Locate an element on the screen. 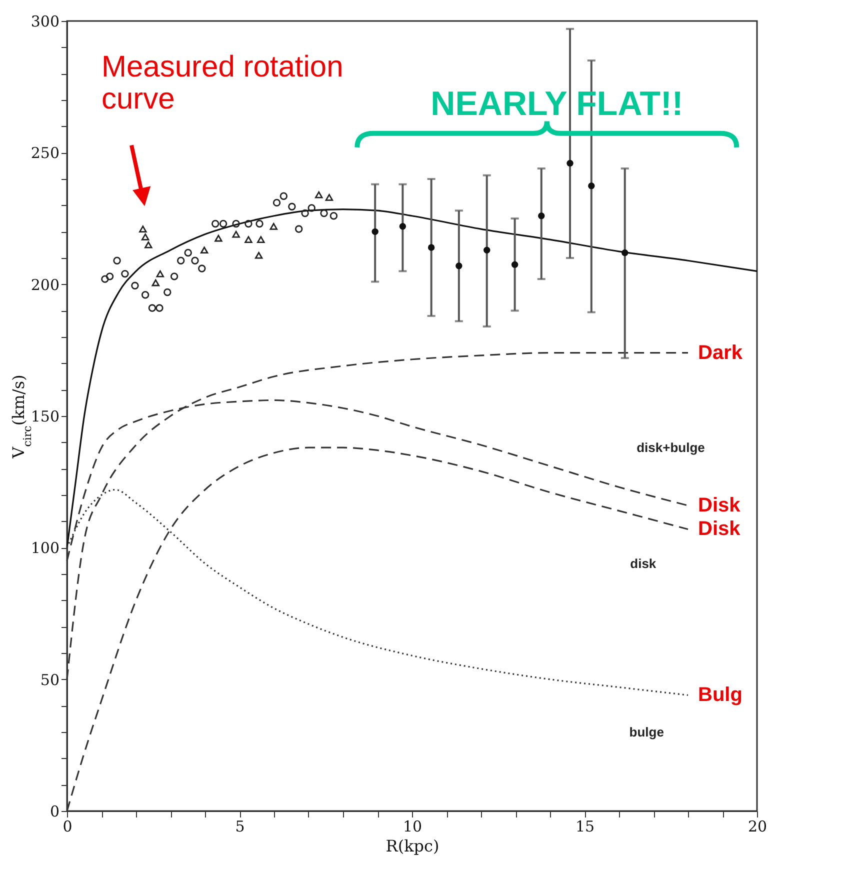 This screenshot has width=849, height=890. x-tick-label: 20 is located at coordinates (758, 827).